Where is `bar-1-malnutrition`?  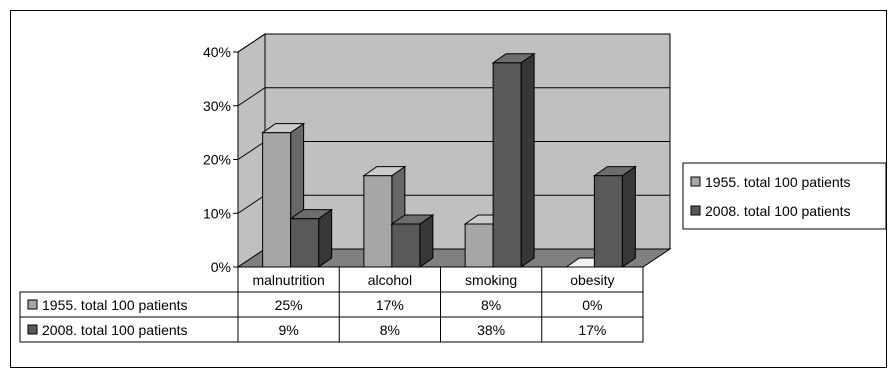
bar-1-malnutrition is located at coordinates (311, 238).